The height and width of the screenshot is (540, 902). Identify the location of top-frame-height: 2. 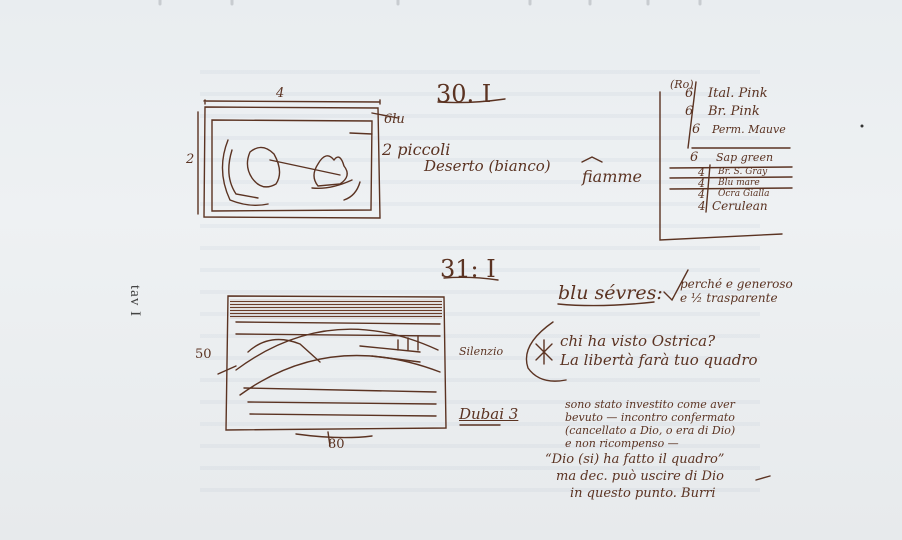
(190, 159).